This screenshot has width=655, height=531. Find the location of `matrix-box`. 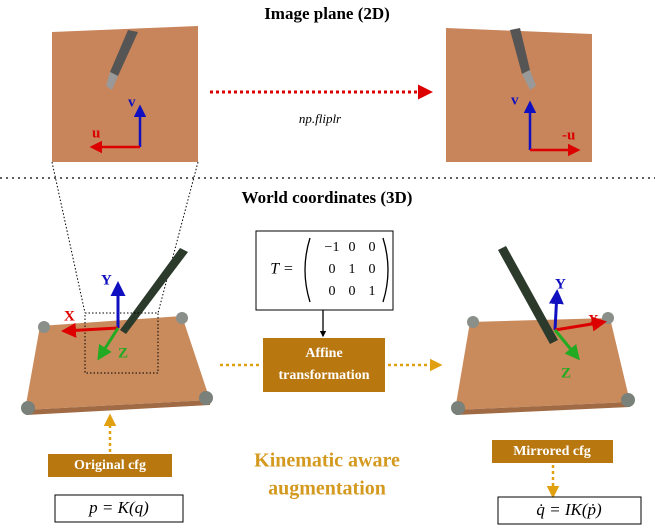

matrix-box is located at coordinates (324, 270).